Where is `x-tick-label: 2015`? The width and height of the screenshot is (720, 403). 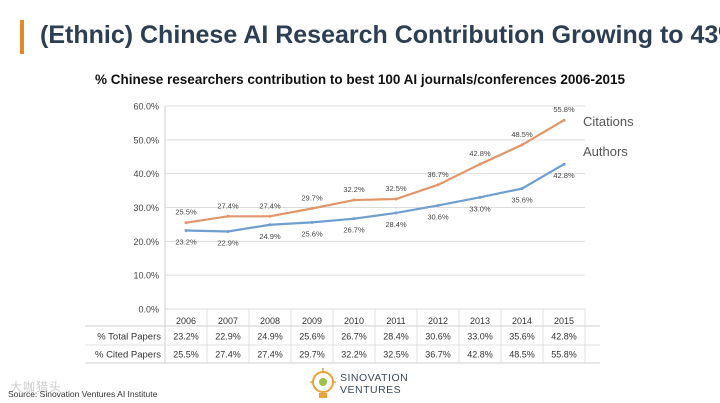
x-tick-label: 2015 is located at coordinates (564, 321).